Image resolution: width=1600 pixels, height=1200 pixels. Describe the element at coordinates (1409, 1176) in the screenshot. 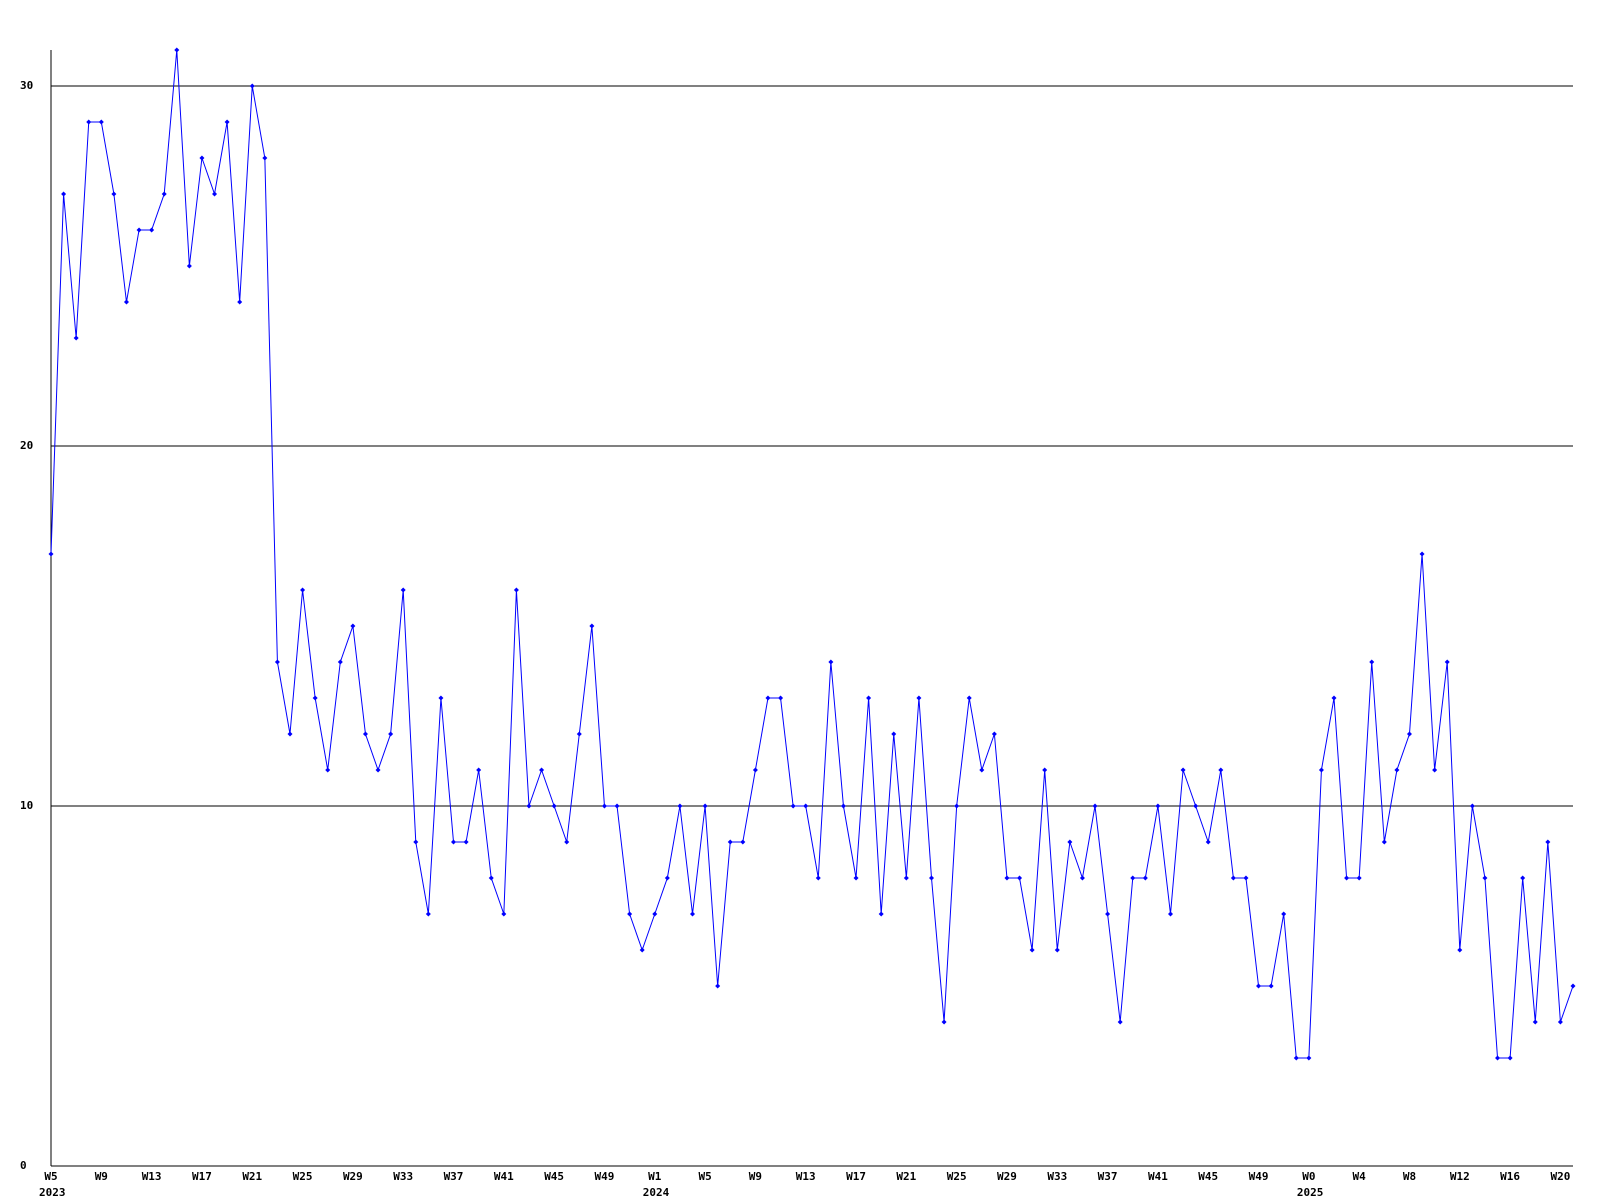

I see `x-tick-label: W8` at that location.